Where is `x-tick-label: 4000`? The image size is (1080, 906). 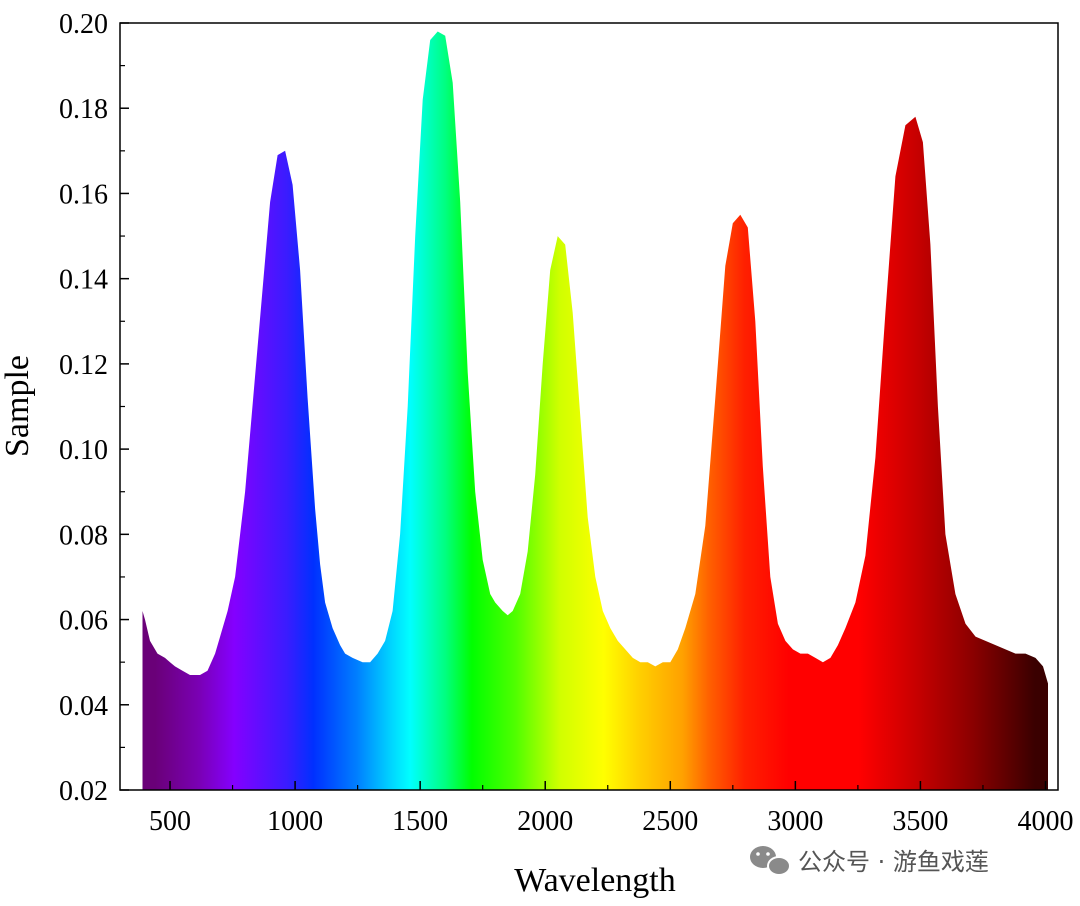 x-tick-label: 4000 is located at coordinates (1045, 821).